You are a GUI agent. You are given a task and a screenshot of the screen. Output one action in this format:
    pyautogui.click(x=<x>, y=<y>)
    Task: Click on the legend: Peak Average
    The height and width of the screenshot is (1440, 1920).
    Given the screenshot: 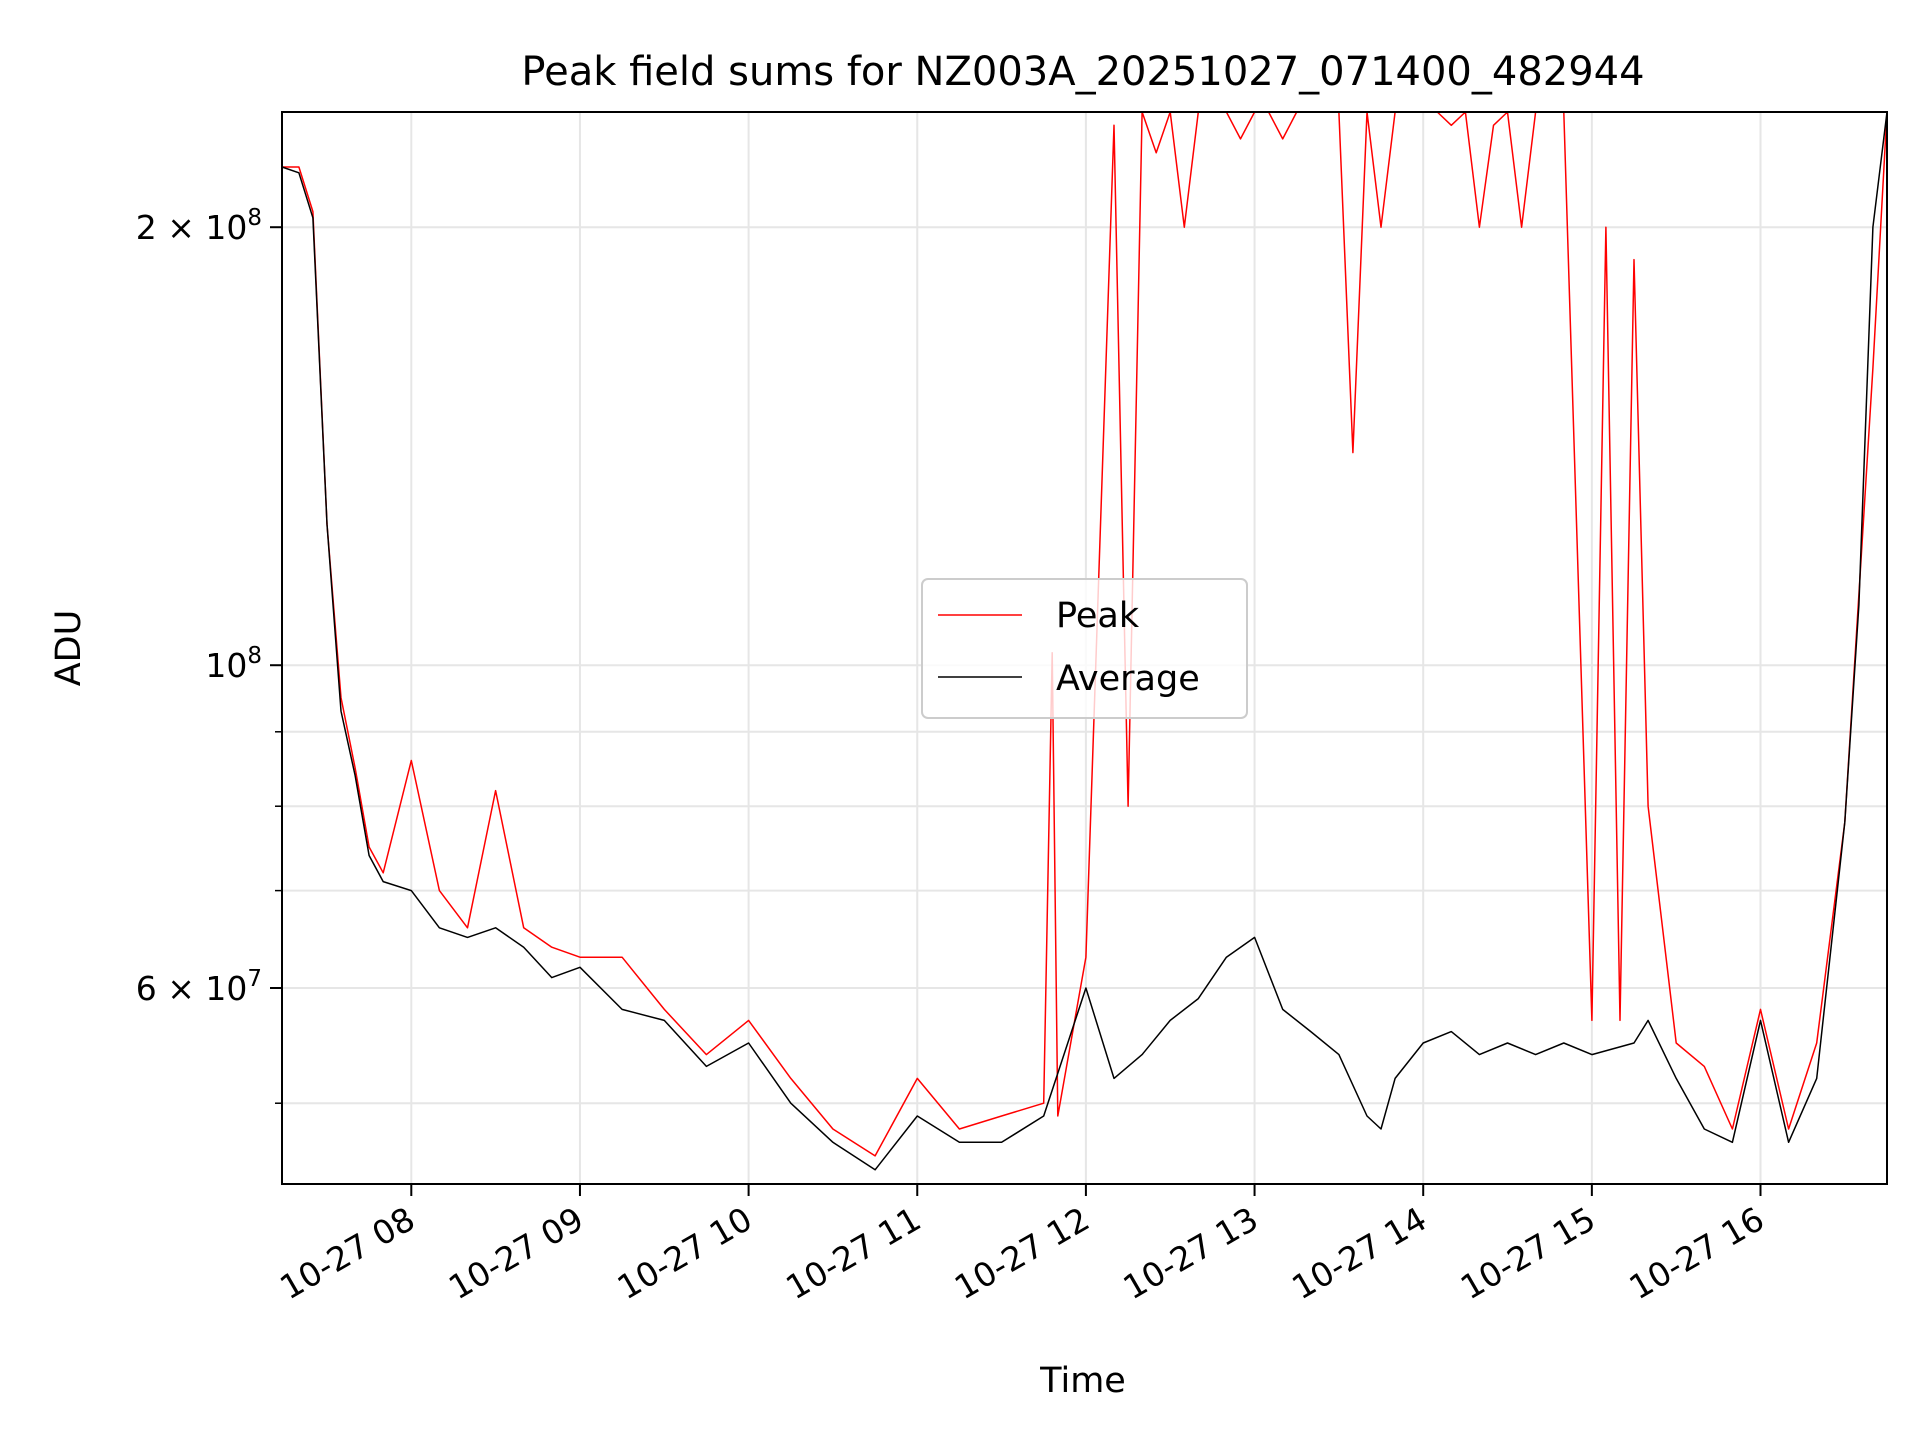 What is the action you would take?
    pyautogui.click(x=1084, y=648)
    